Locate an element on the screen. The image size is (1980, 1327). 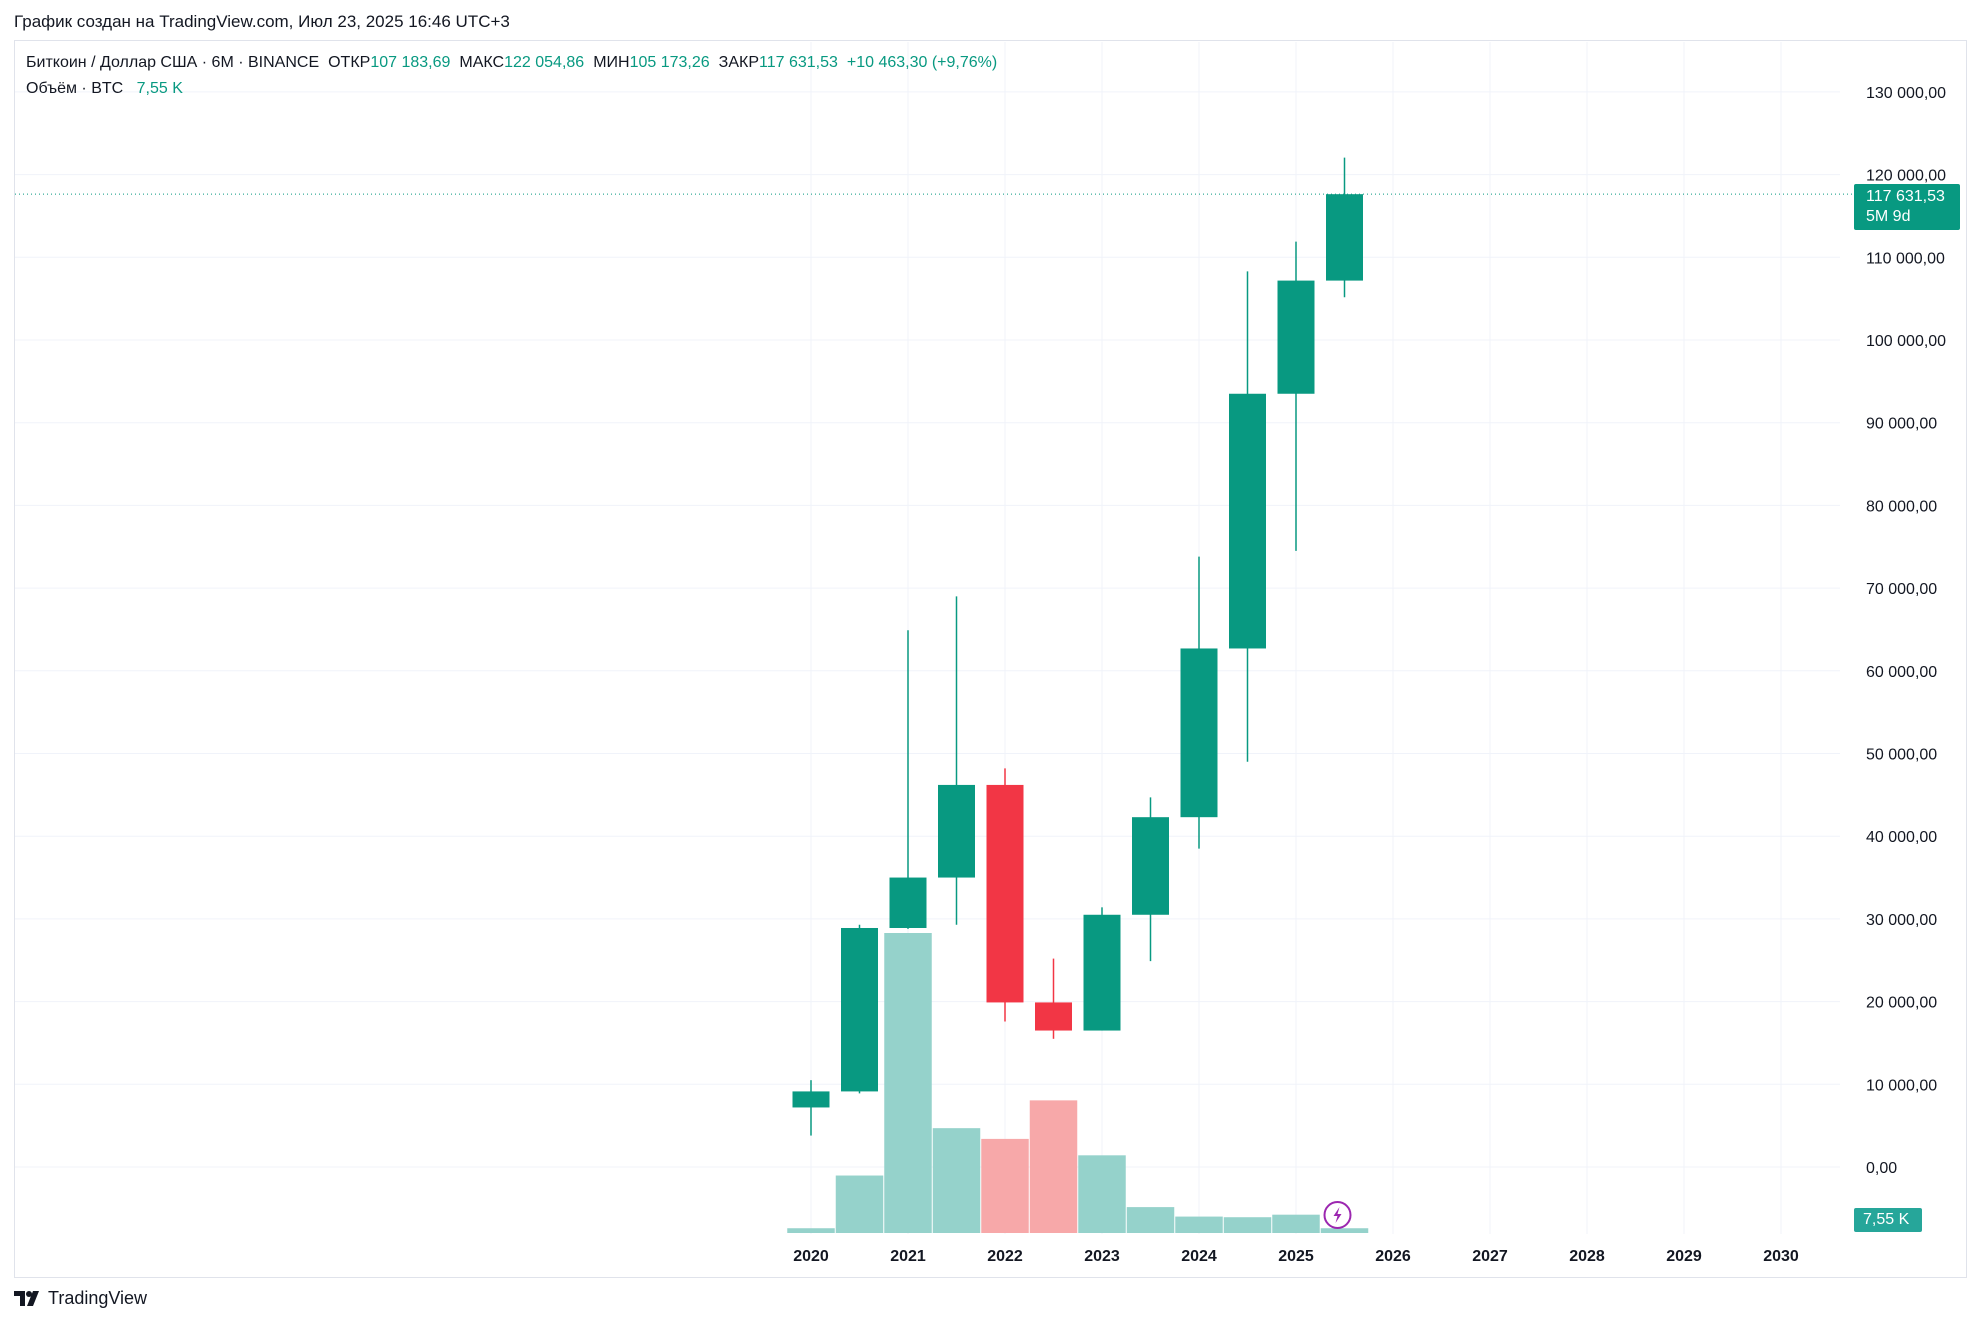
change-value: +10 463,30 (+9,76%) is located at coordinates (922, 62).